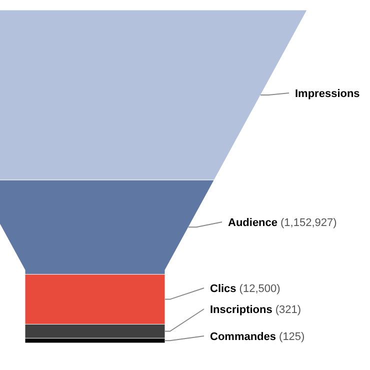  Describe the element at coordinates (288, 310) in the screenshot. I see `data-label: (321)` at that location.